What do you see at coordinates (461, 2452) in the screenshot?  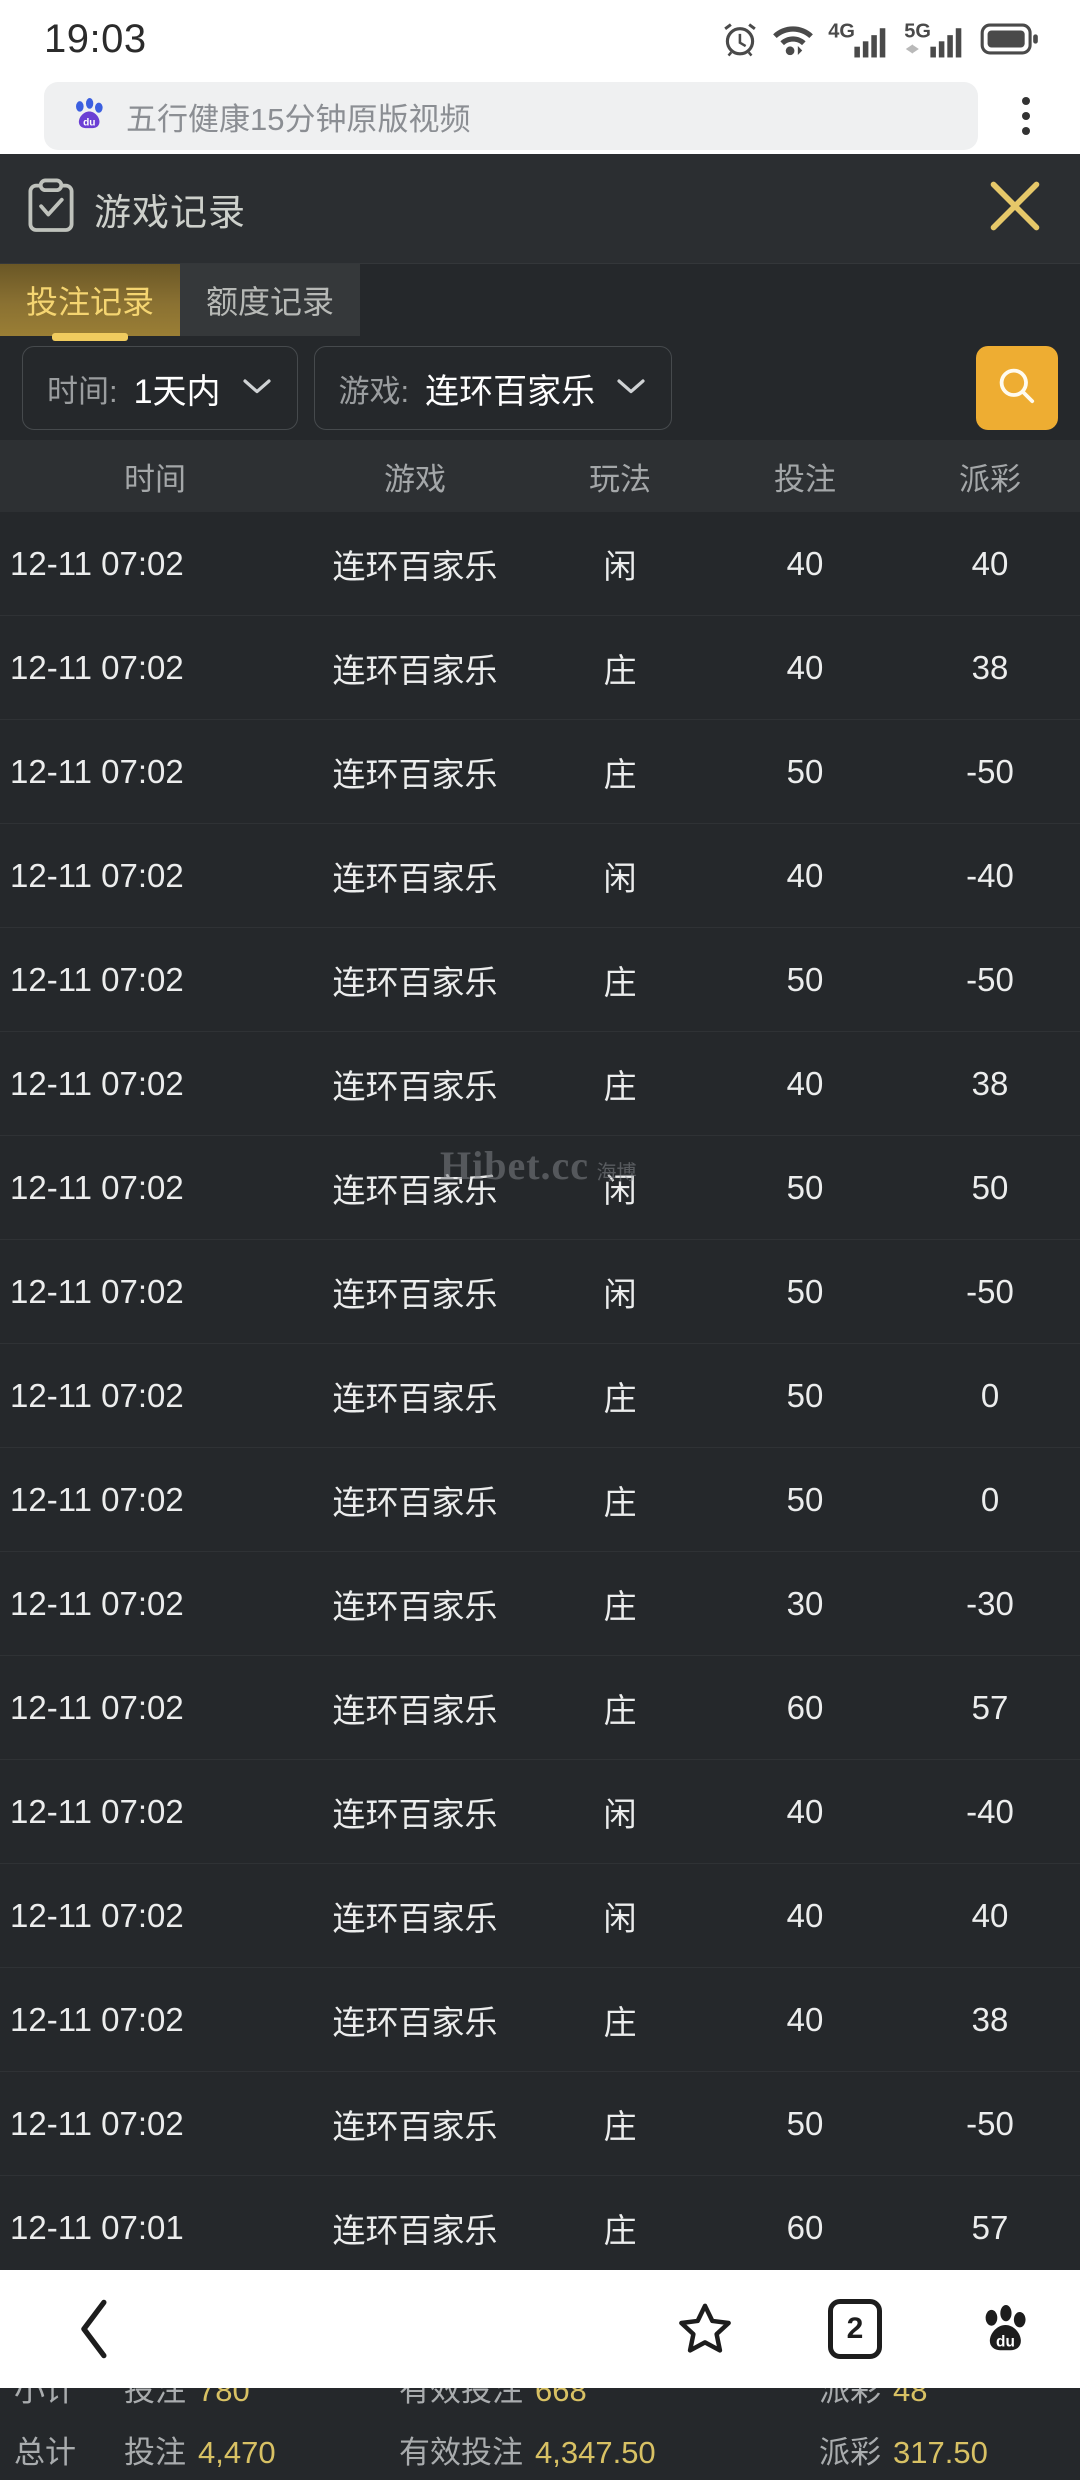 I see `total-valid-label: 有效投注` at bounding box center [461, 2452].